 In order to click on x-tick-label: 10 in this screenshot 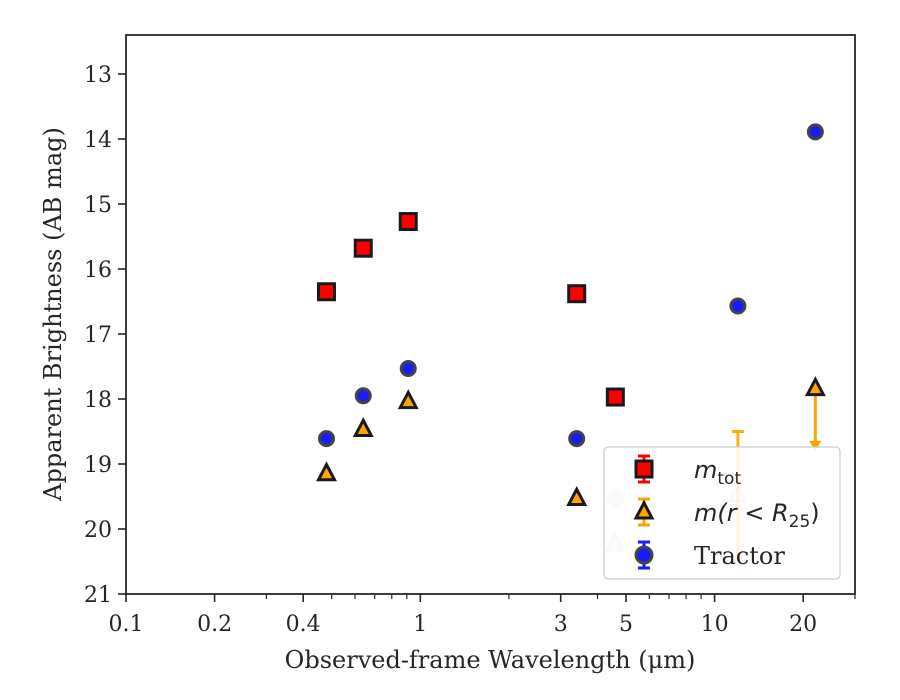, I will do `click(715, 624)`.